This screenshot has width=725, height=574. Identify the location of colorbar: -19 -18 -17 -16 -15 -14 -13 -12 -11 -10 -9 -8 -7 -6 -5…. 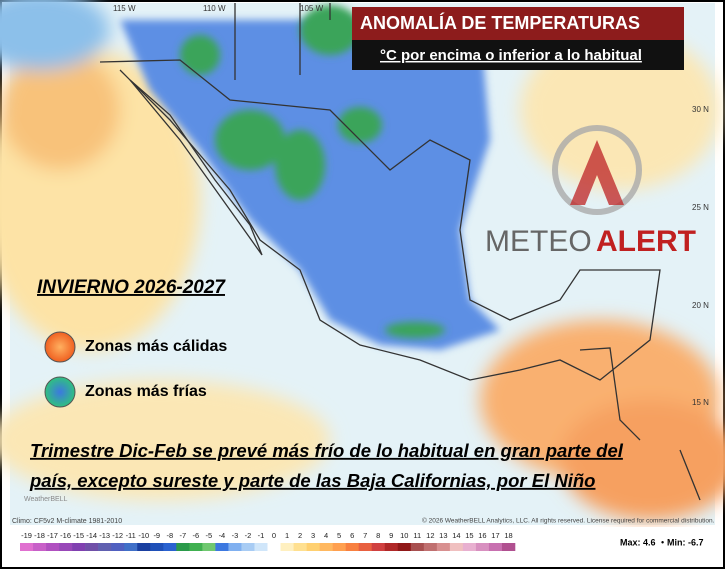
(268, 541).